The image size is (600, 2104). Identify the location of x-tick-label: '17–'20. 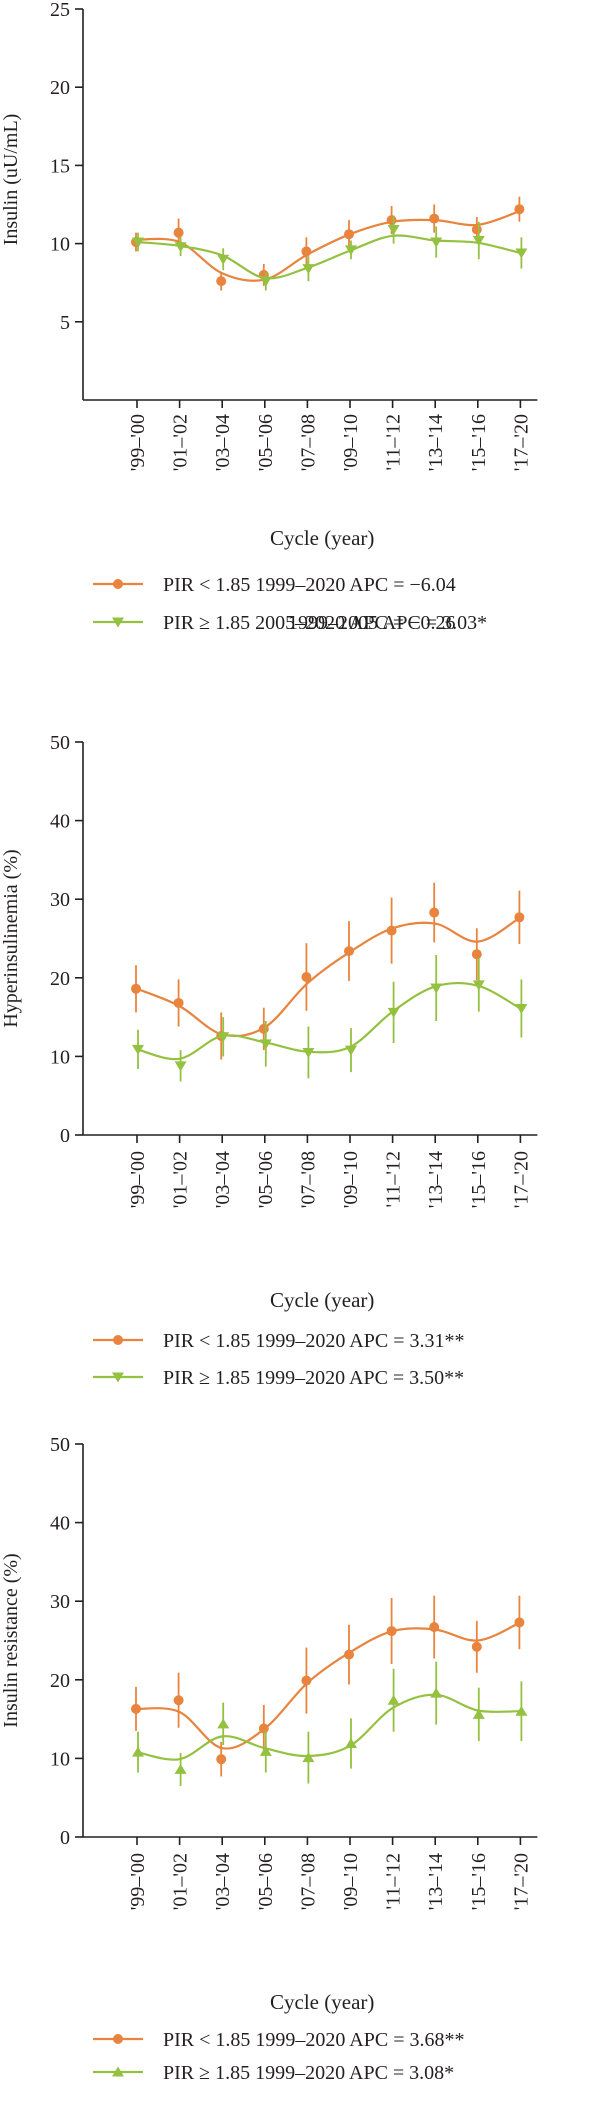
(521, 1881).